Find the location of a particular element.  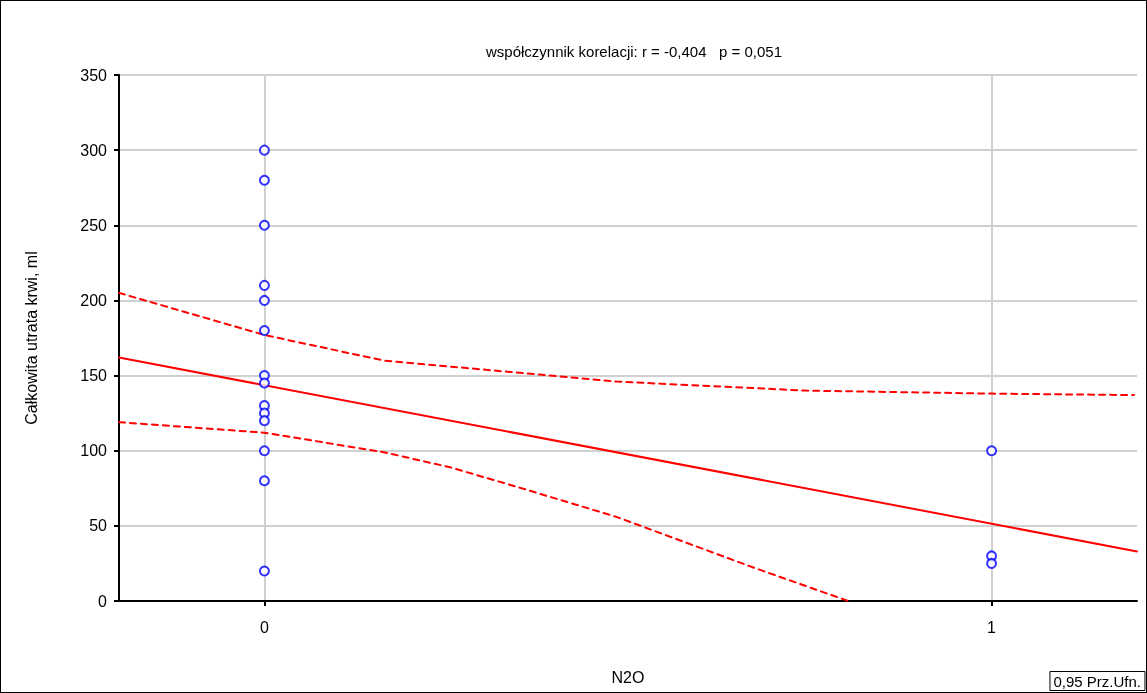

x-tick-label: 1 is located at coordinates (992, 627).